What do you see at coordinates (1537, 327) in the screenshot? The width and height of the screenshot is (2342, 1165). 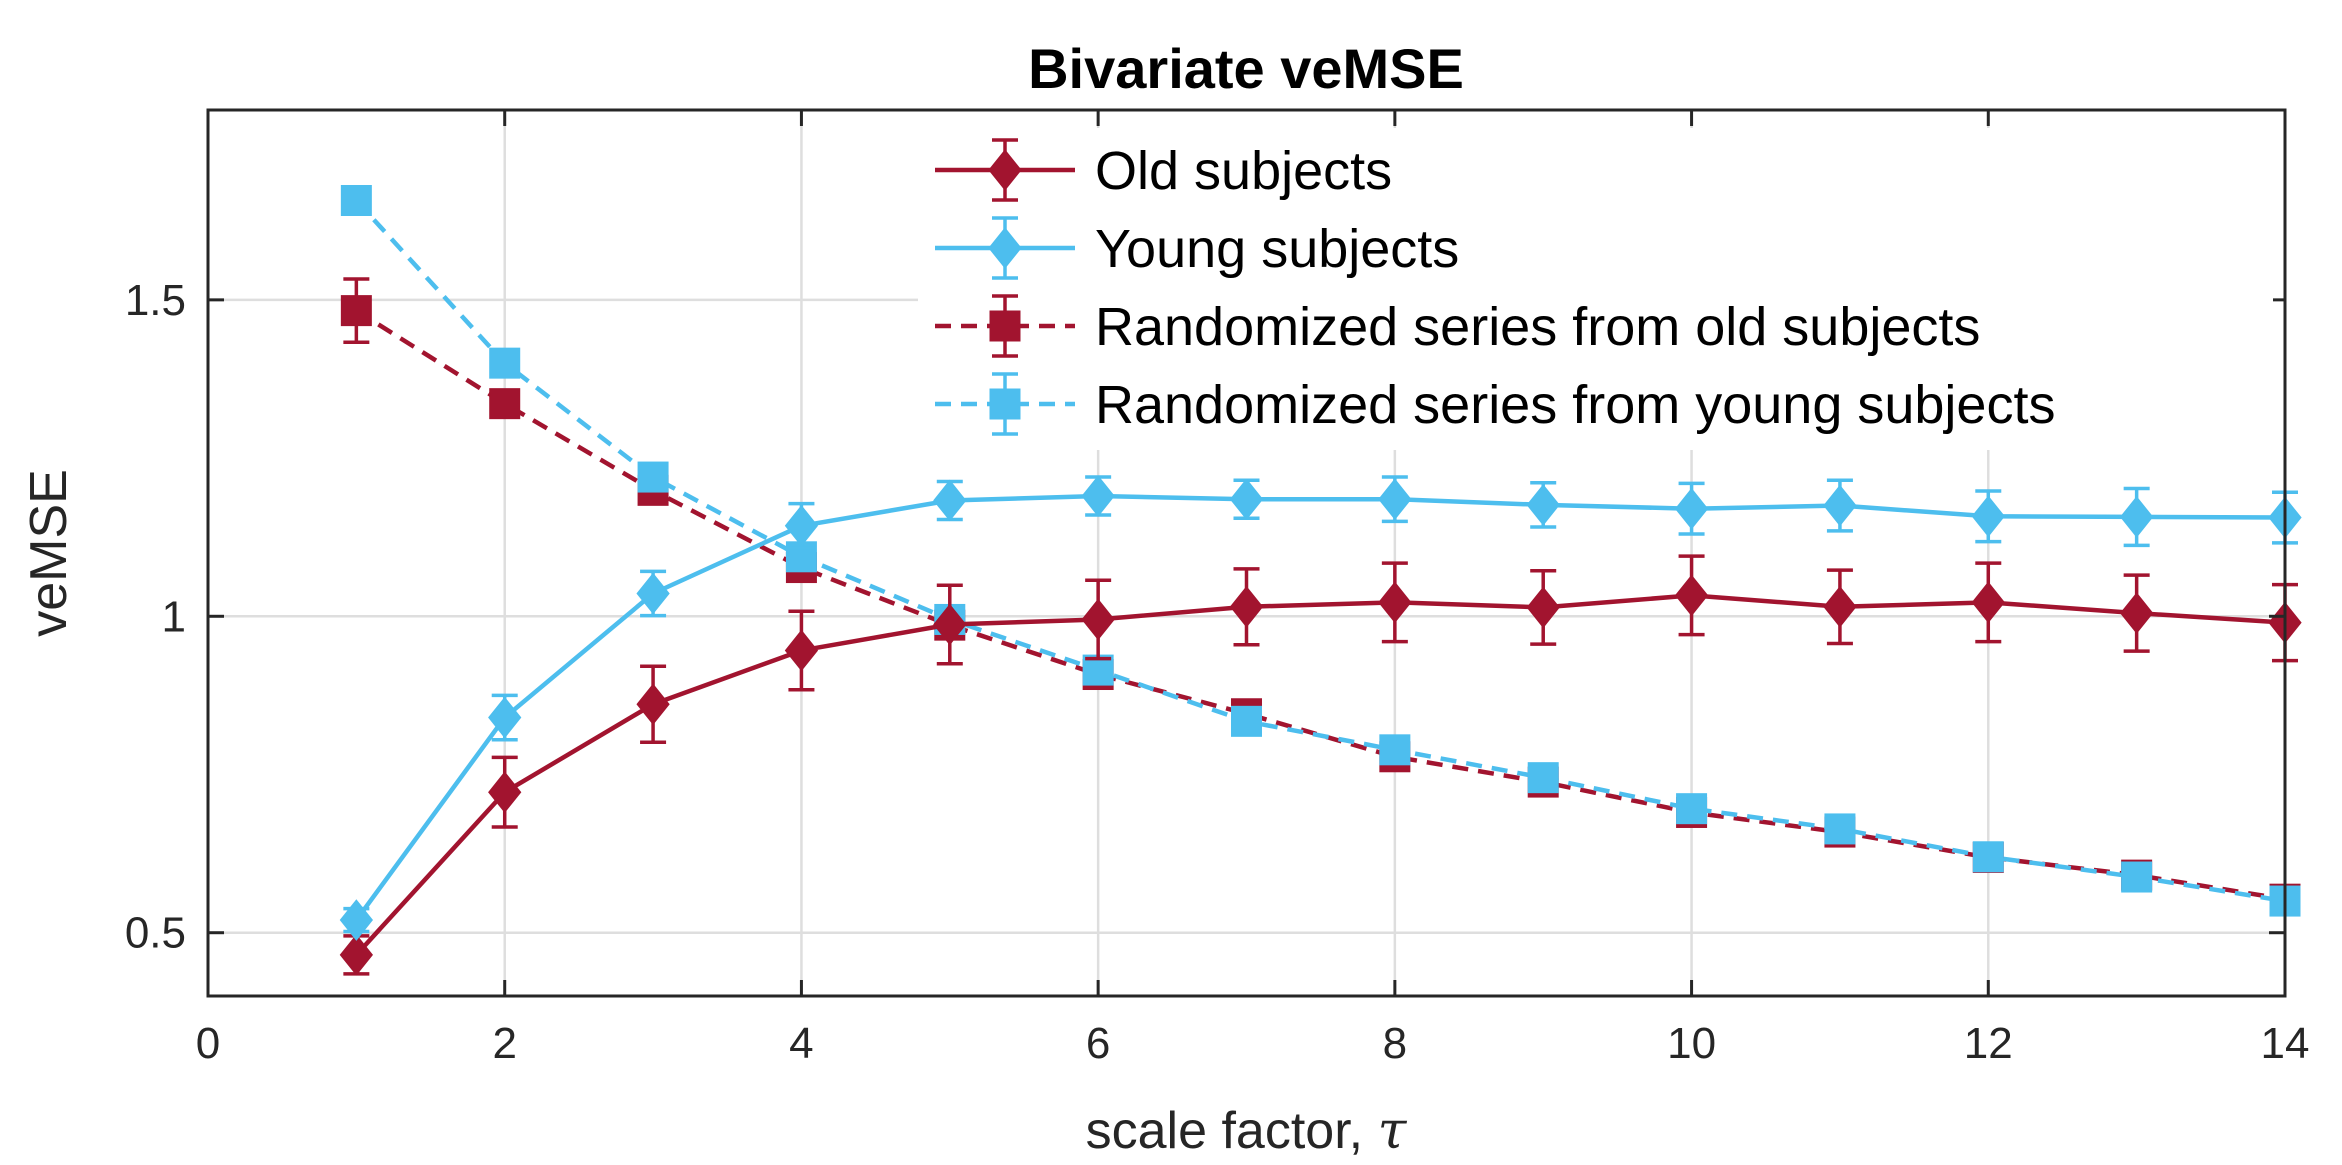 I see `legend-entry-3-label: Randomized series from old subjects` at bounding box center [1537, 327].